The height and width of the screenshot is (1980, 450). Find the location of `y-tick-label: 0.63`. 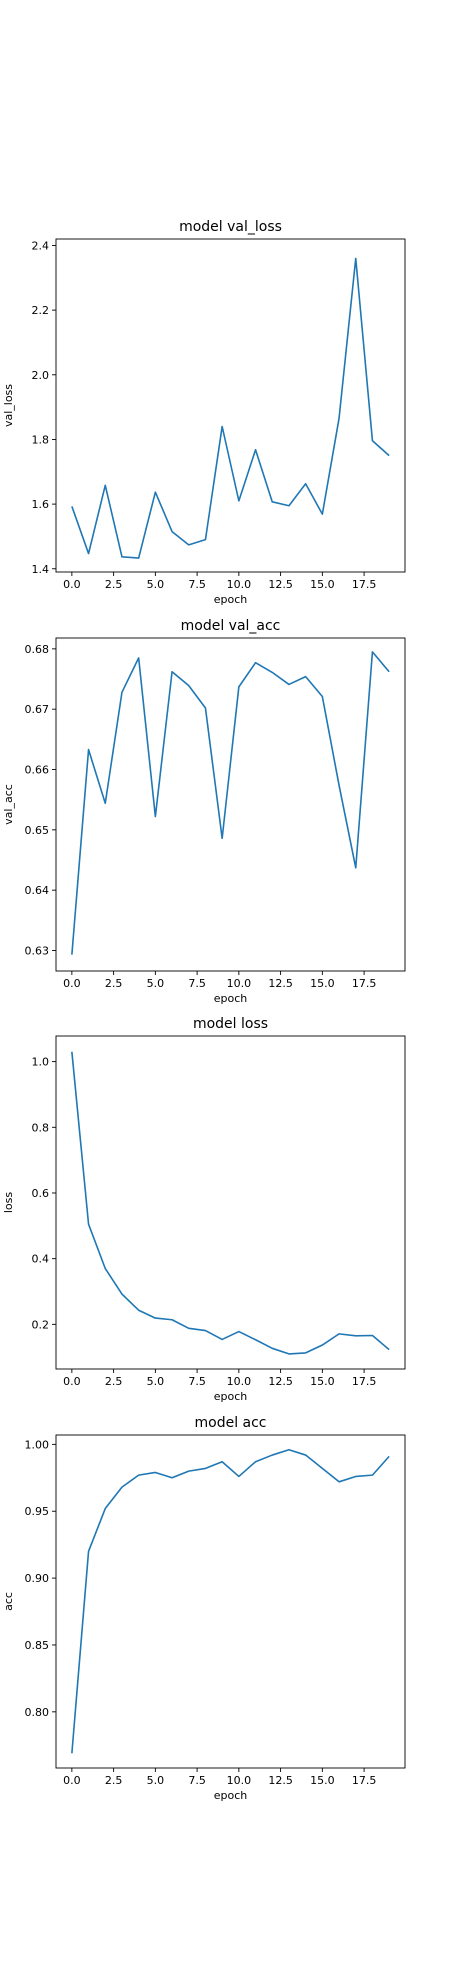

y-tick-label: 0.63 is located at coordinates (37, 950).